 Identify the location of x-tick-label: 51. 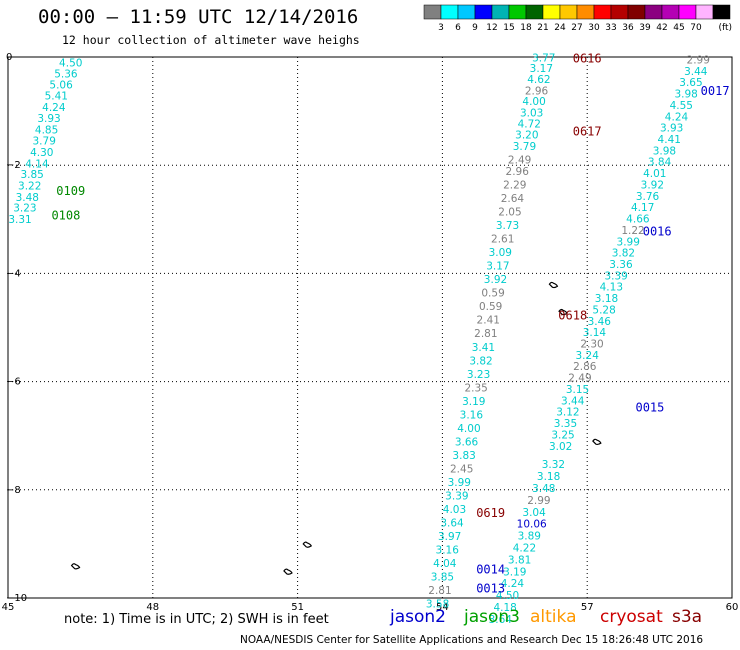
(297, 607).